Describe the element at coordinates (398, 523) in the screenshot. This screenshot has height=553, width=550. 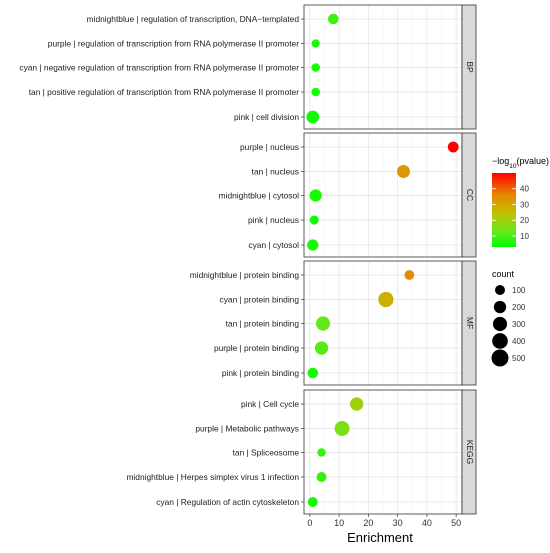
I see `x-tick-label: 30` at that location.